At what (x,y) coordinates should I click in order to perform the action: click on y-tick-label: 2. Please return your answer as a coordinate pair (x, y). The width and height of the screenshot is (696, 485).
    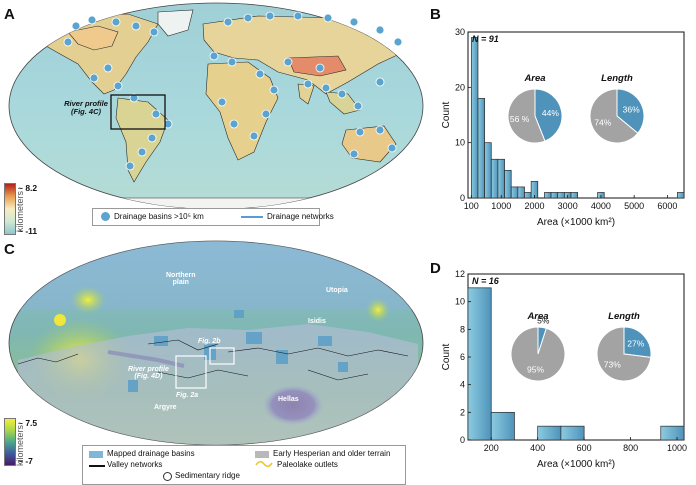
    Looking at the image, I should click on (462, 412).